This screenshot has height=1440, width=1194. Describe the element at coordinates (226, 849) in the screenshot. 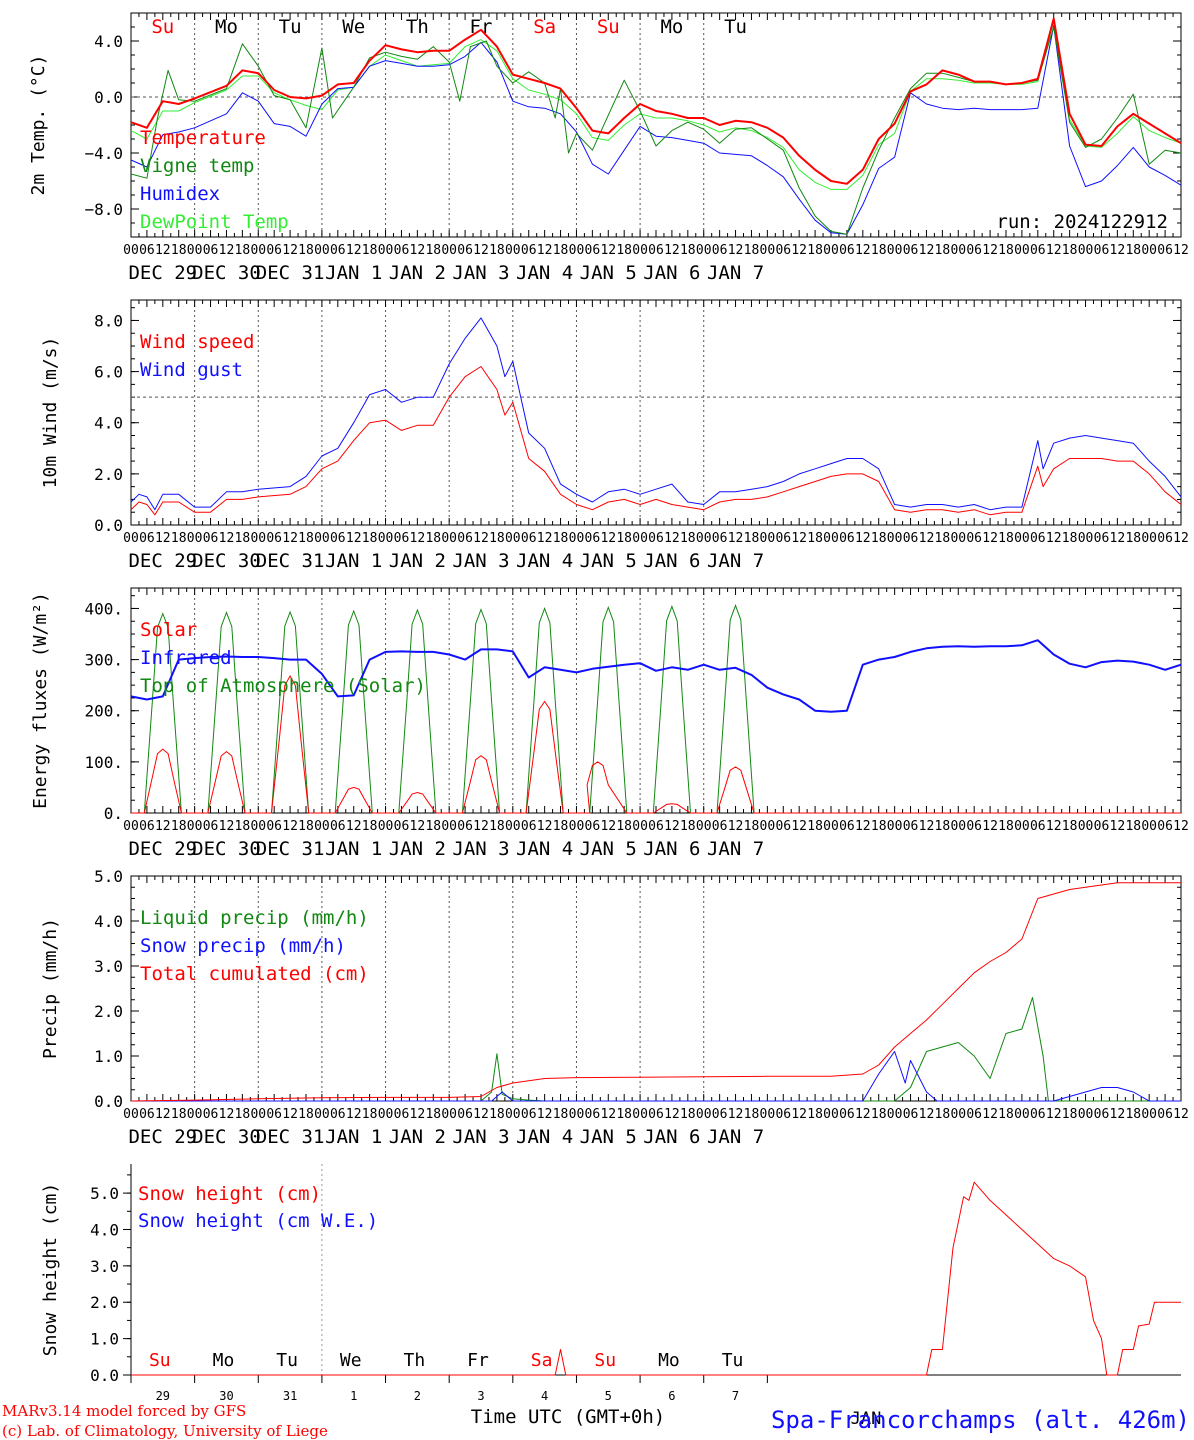

I see `x-day-label: DEC 30` at that location.